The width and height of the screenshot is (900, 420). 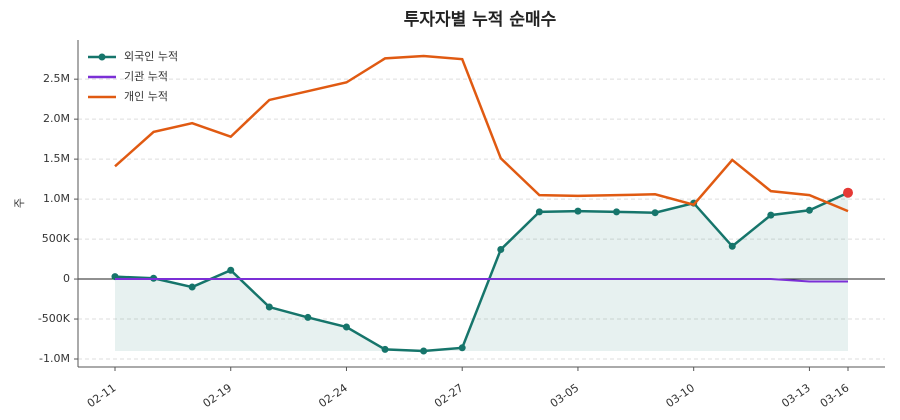 I want to click on legend-label: 개인 누적, so click(x=146, y=96).